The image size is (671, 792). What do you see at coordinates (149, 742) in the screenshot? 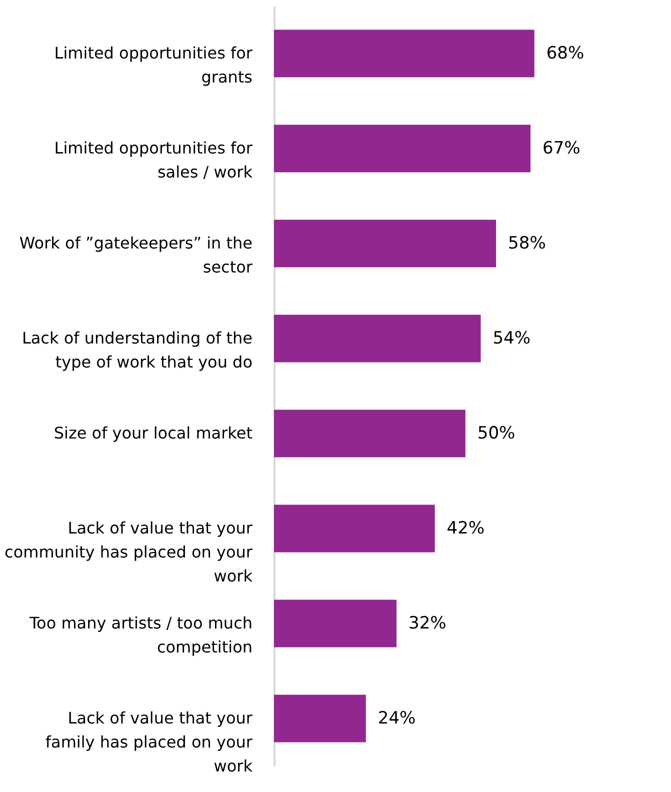
I see `y-tick-label: Lack of value that your family has placed on your work` at bounding box center [149, 742].